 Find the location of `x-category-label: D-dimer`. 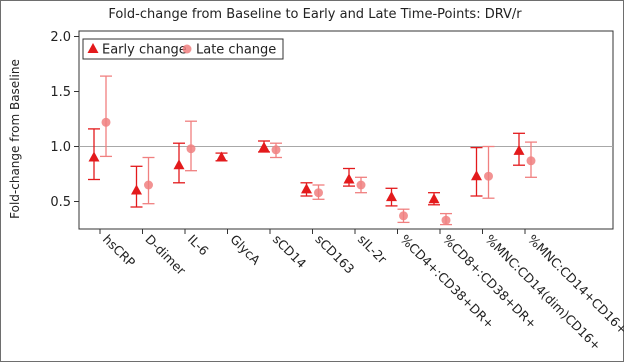

x-category-label: D-dimer is located at coordinates (165, 255).